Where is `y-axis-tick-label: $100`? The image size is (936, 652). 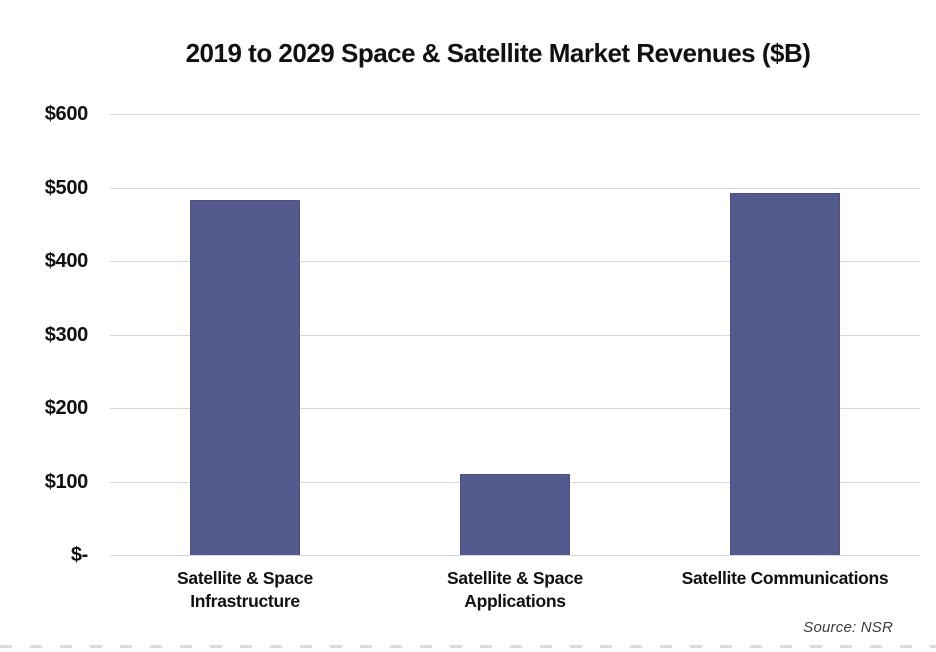 y-axis-tick-label: $100 is located at coordinates (66, 481).